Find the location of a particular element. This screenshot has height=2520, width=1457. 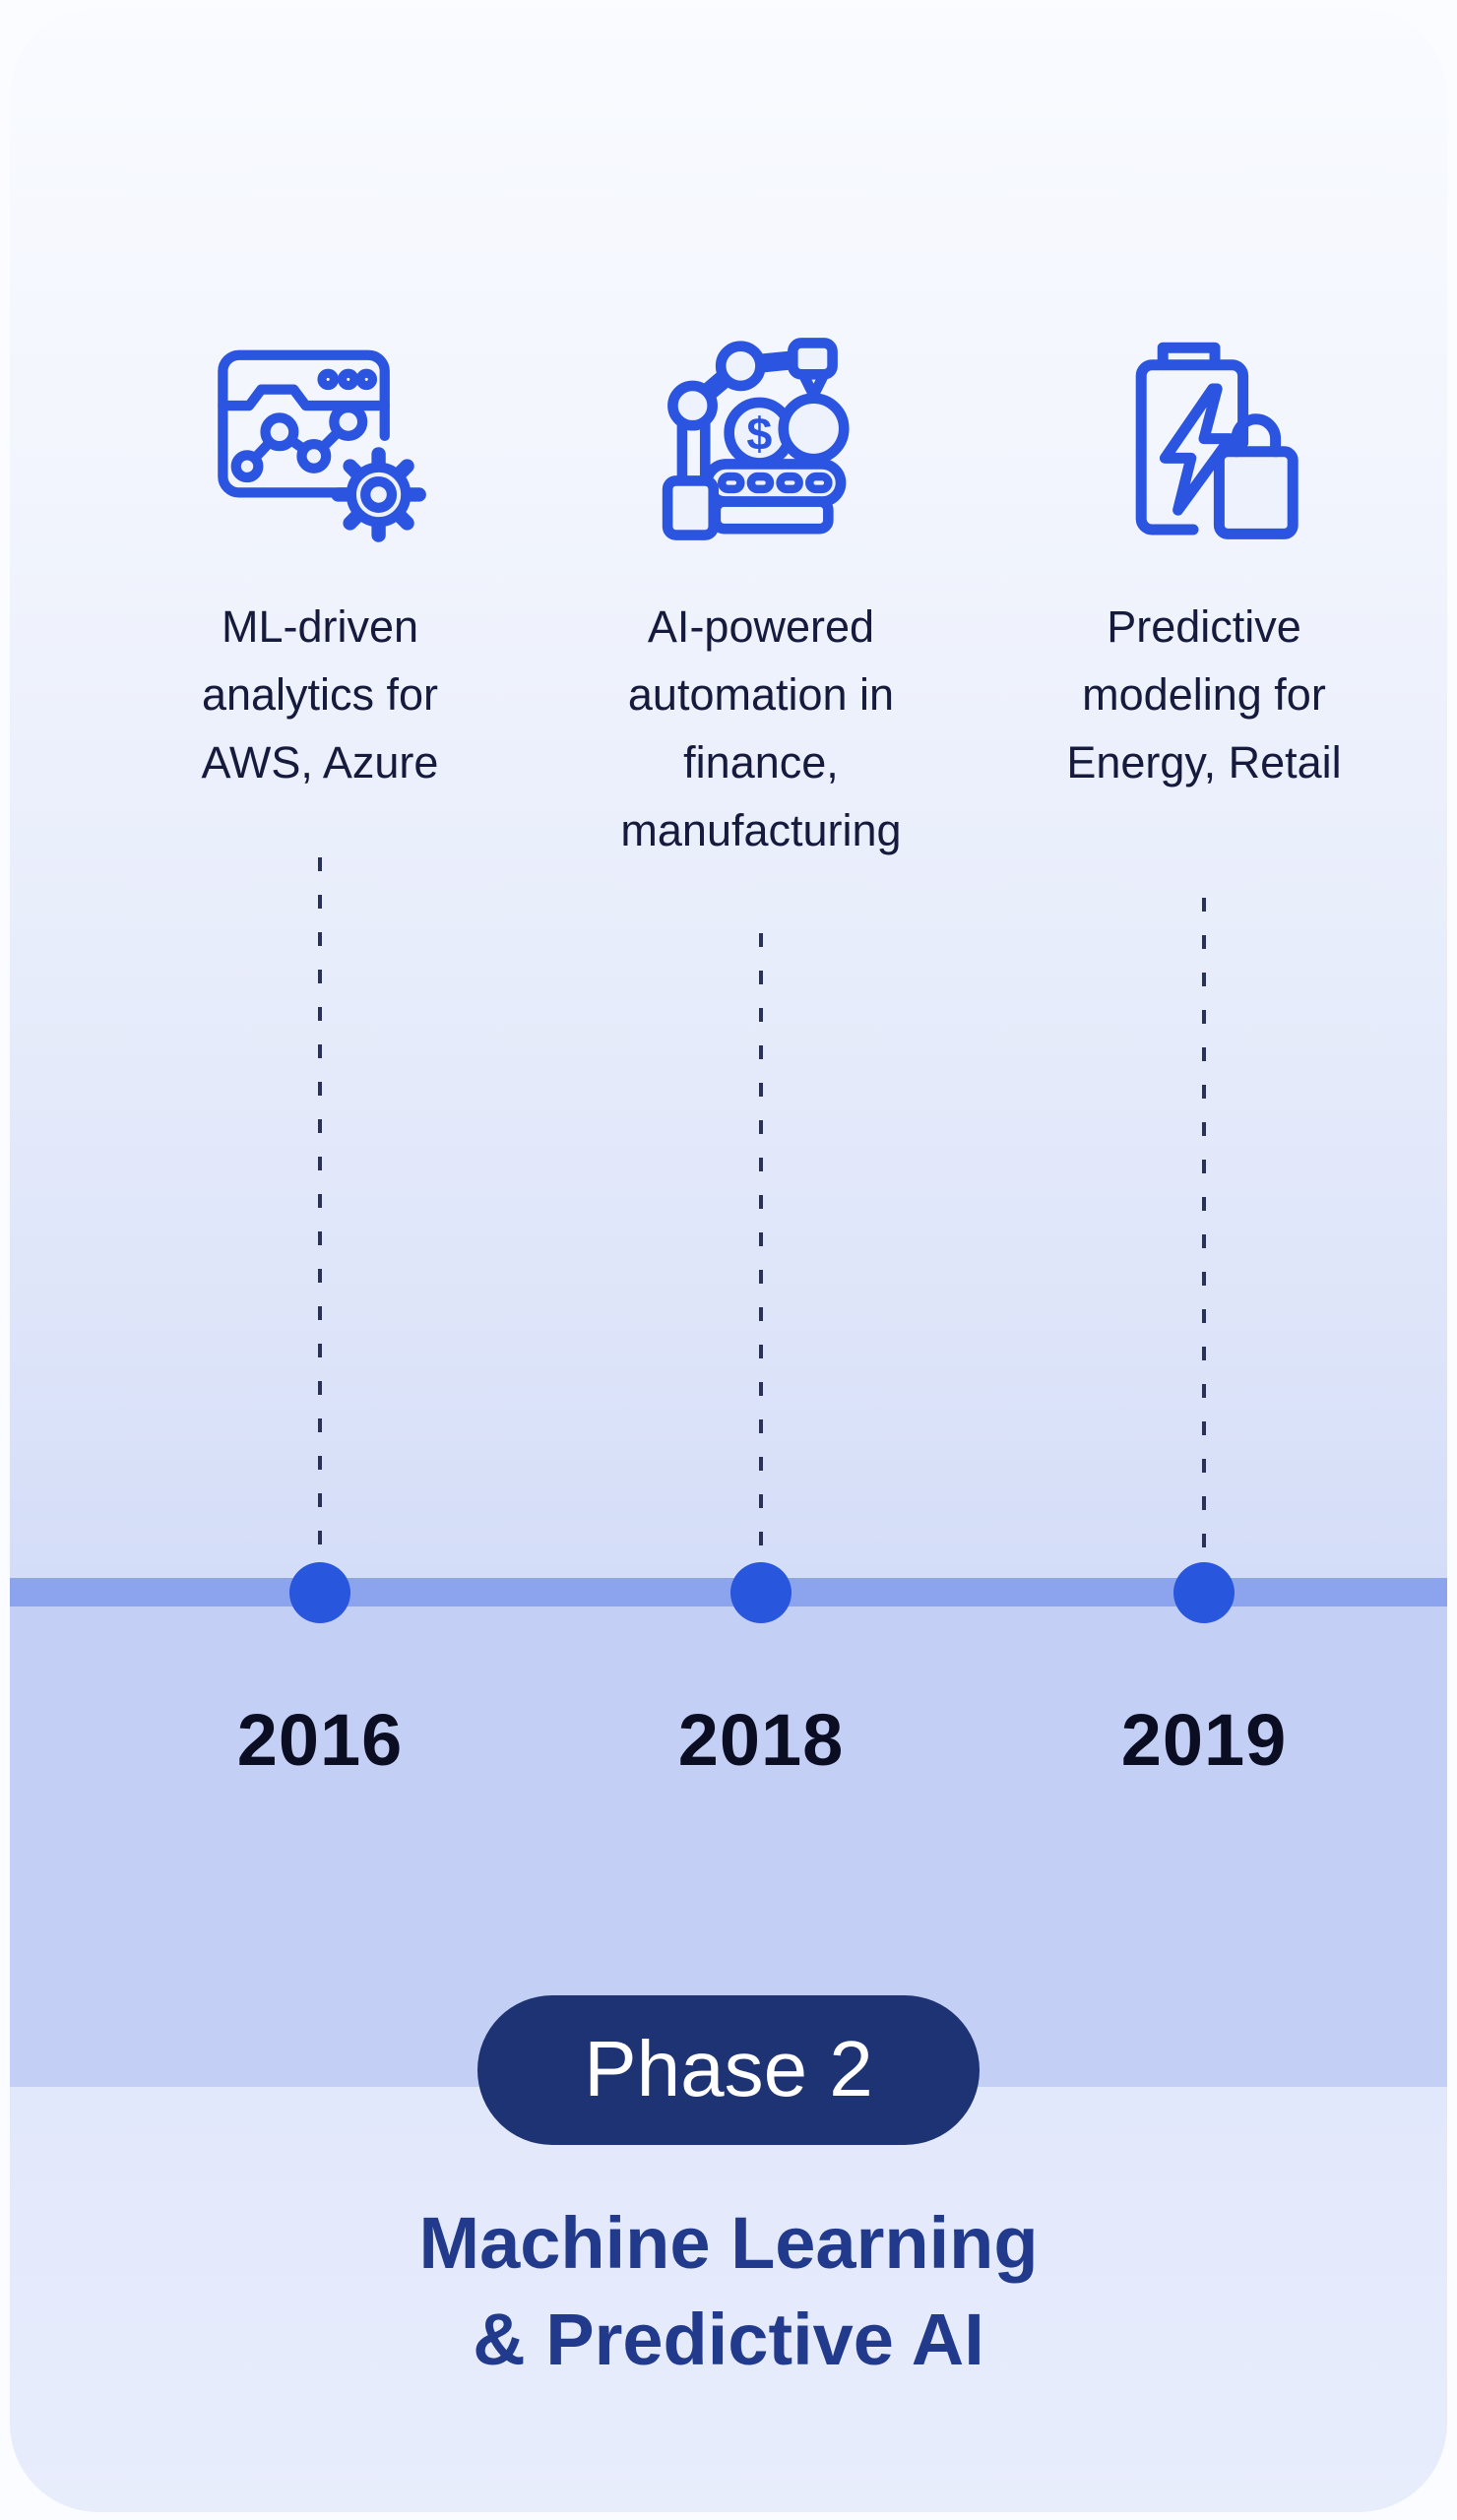

lightning-bolt-icon is located at coordinates (1197, 449).